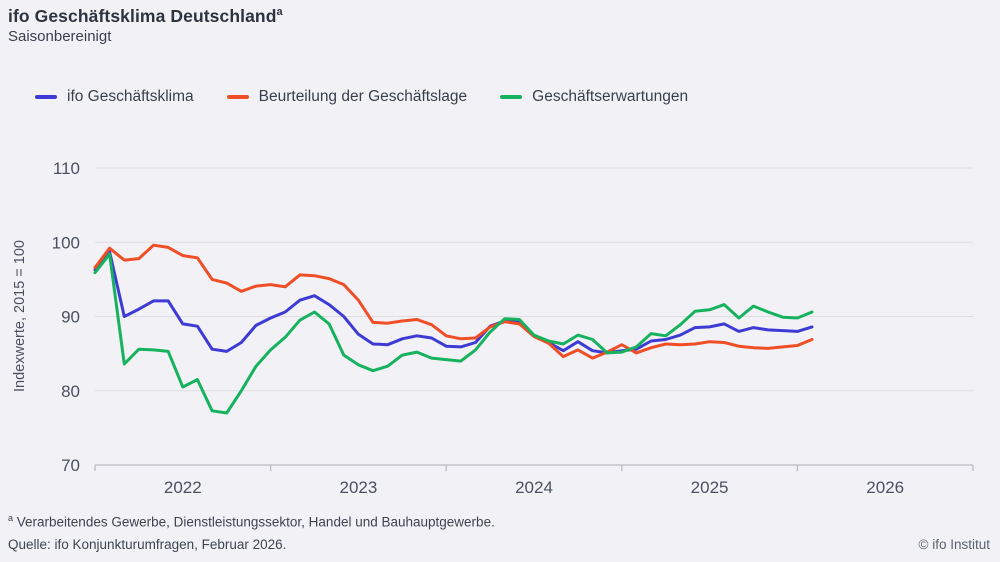 Image resolution: width=1000 pixels, height=562 pixels. Describe the element at coordinates (46, 97) in the screenshot. I see `legend-swatch-blue` at that location.